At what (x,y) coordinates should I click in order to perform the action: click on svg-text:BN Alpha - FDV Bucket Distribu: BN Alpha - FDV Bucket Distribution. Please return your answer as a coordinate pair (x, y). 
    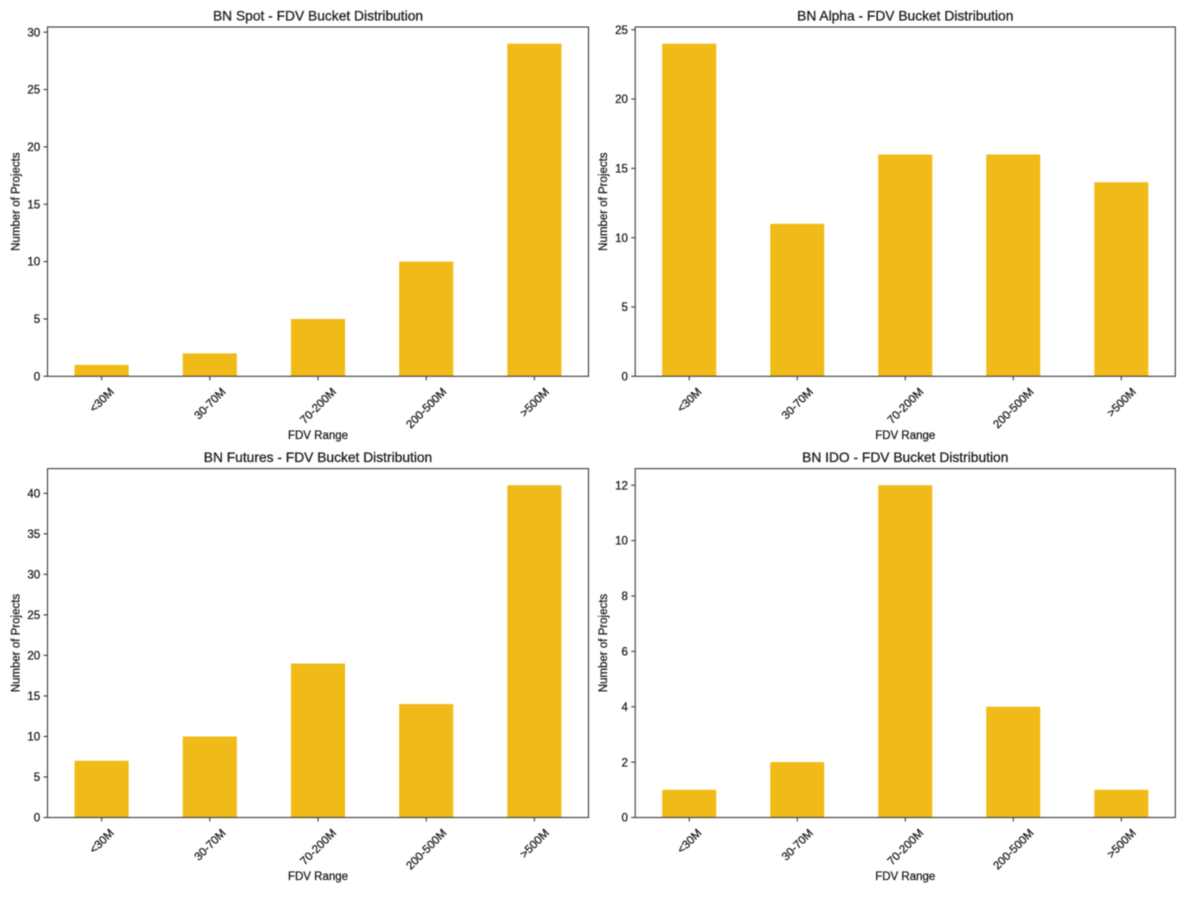
    Looking at the image, I should click on (905, 16).